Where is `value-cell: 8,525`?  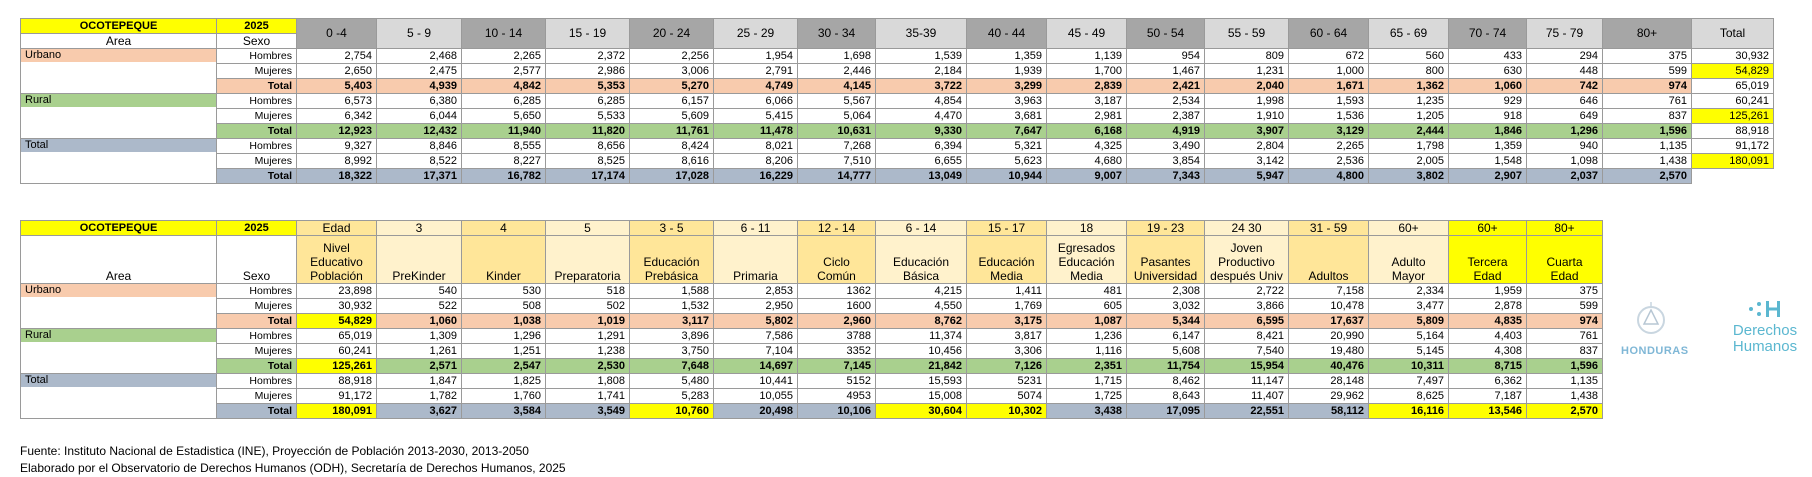
value-cell: 8,525 is located at coordinates (587, 161).